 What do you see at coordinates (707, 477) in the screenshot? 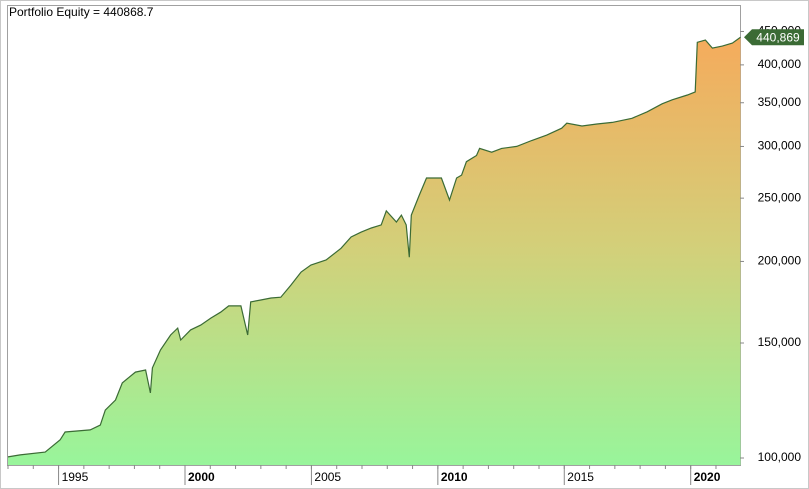
I see `x-tick-label: 2020` at bounding box center [707, 477].